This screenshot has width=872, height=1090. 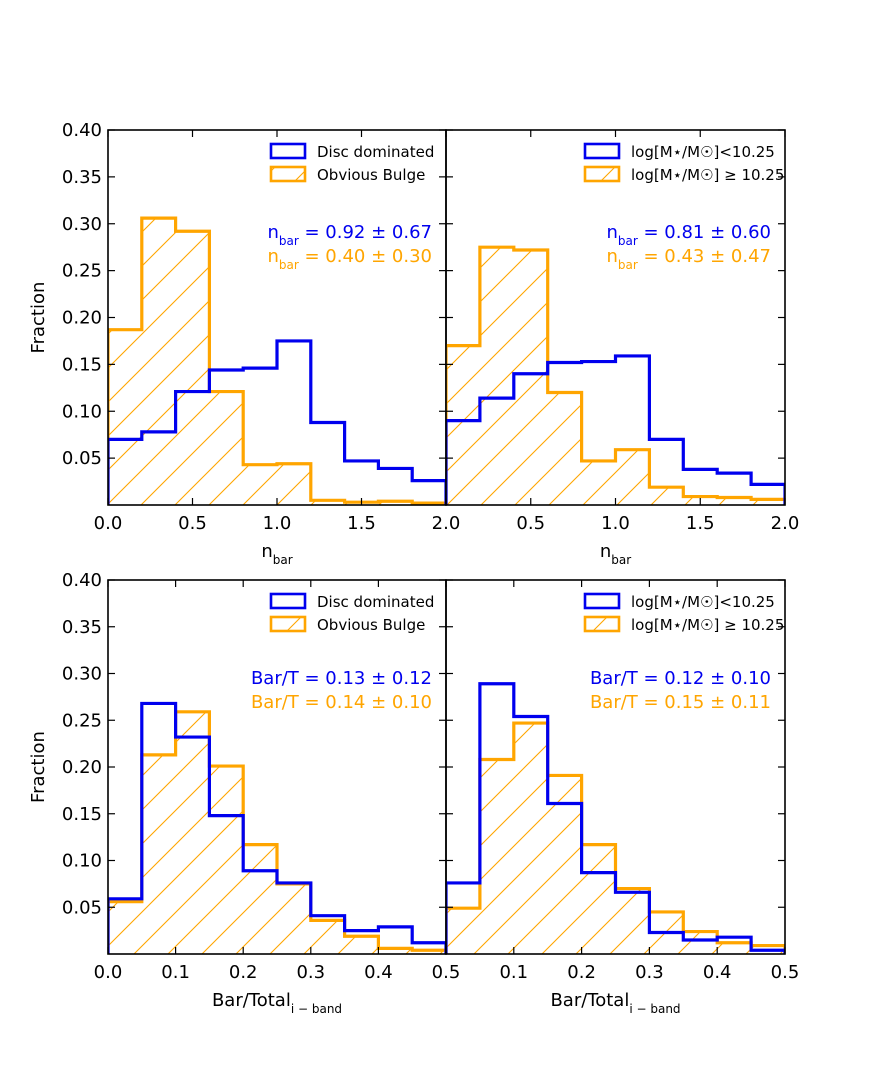 I want to click on stat-annotation-1: nbar = 0.81 ± 0.60, so click(x=688, y=235).